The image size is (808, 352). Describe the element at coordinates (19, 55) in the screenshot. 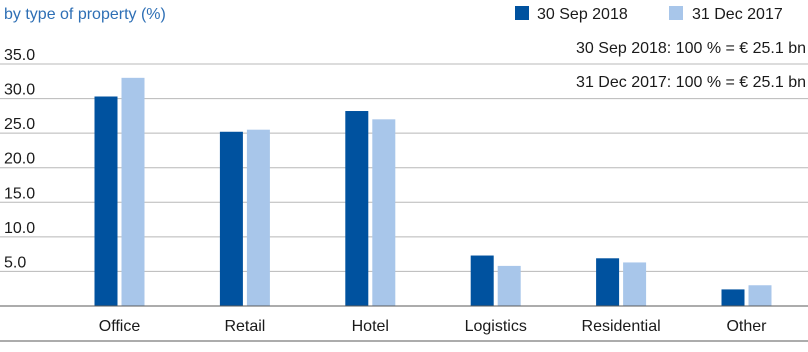

I see `y-tick-label-0: 35.0` at that location.